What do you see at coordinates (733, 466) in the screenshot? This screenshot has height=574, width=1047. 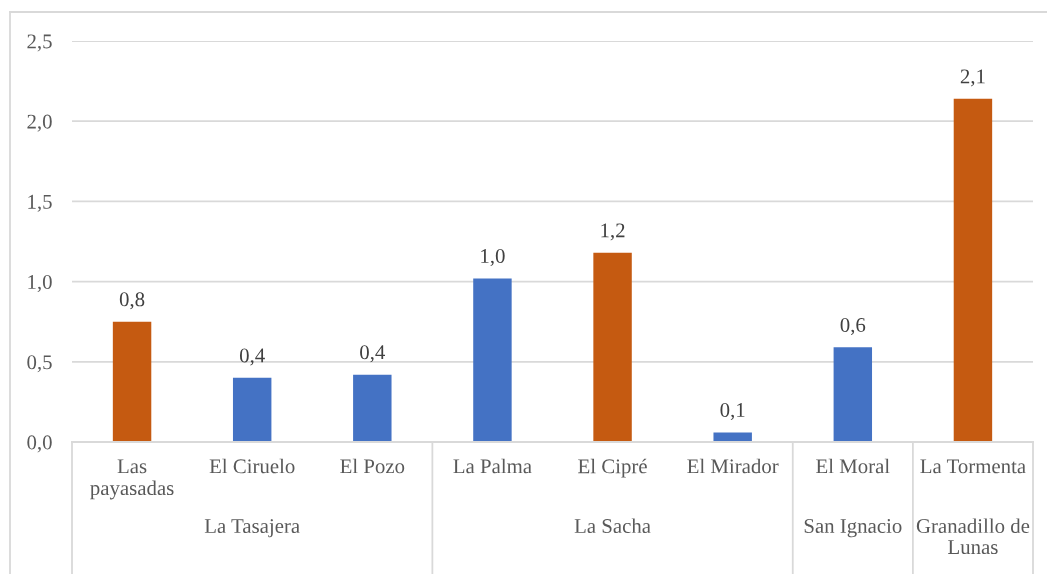 I see `x-tick-label: El Mirador` at bounding box center [733, 466].